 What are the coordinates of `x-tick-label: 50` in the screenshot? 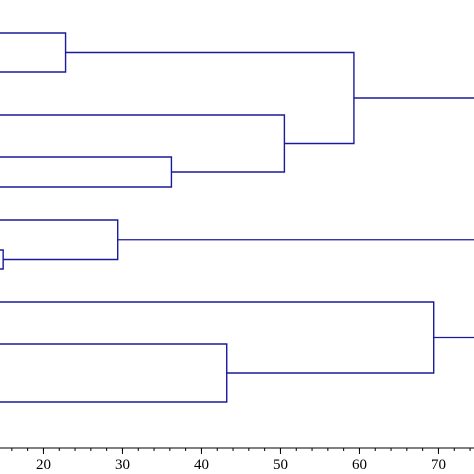 It's located at (280, 465).